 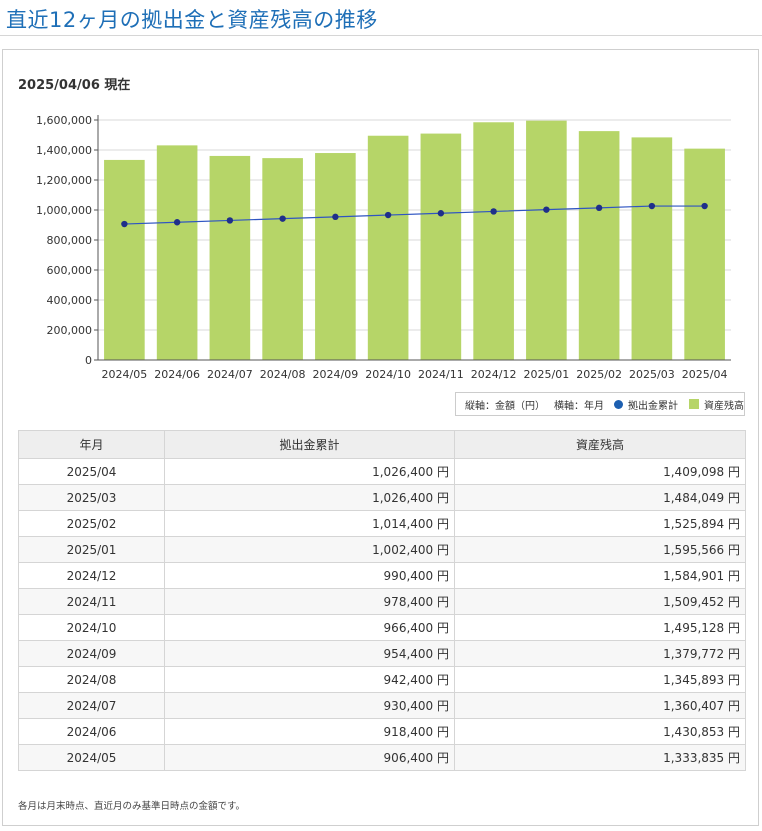 What do you see at coordinates (309, 523) in the screenshot?
I see `row-contribution: 1,014,400 円` at bounding box center [309, 523].